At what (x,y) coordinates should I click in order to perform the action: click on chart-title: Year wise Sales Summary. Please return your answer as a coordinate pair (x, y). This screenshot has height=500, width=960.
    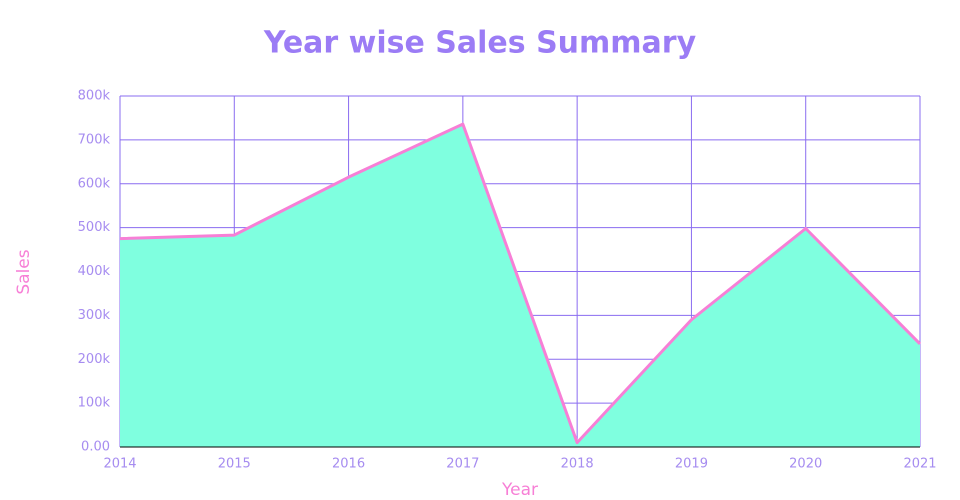
    Looking at the image, I should click on (480, 43).